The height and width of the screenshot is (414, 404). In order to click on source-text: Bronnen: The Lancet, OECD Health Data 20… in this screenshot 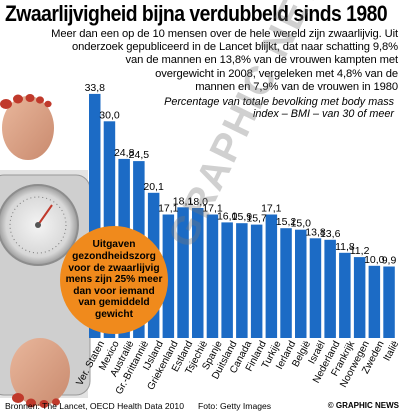, I will do `click(94, 406)`.